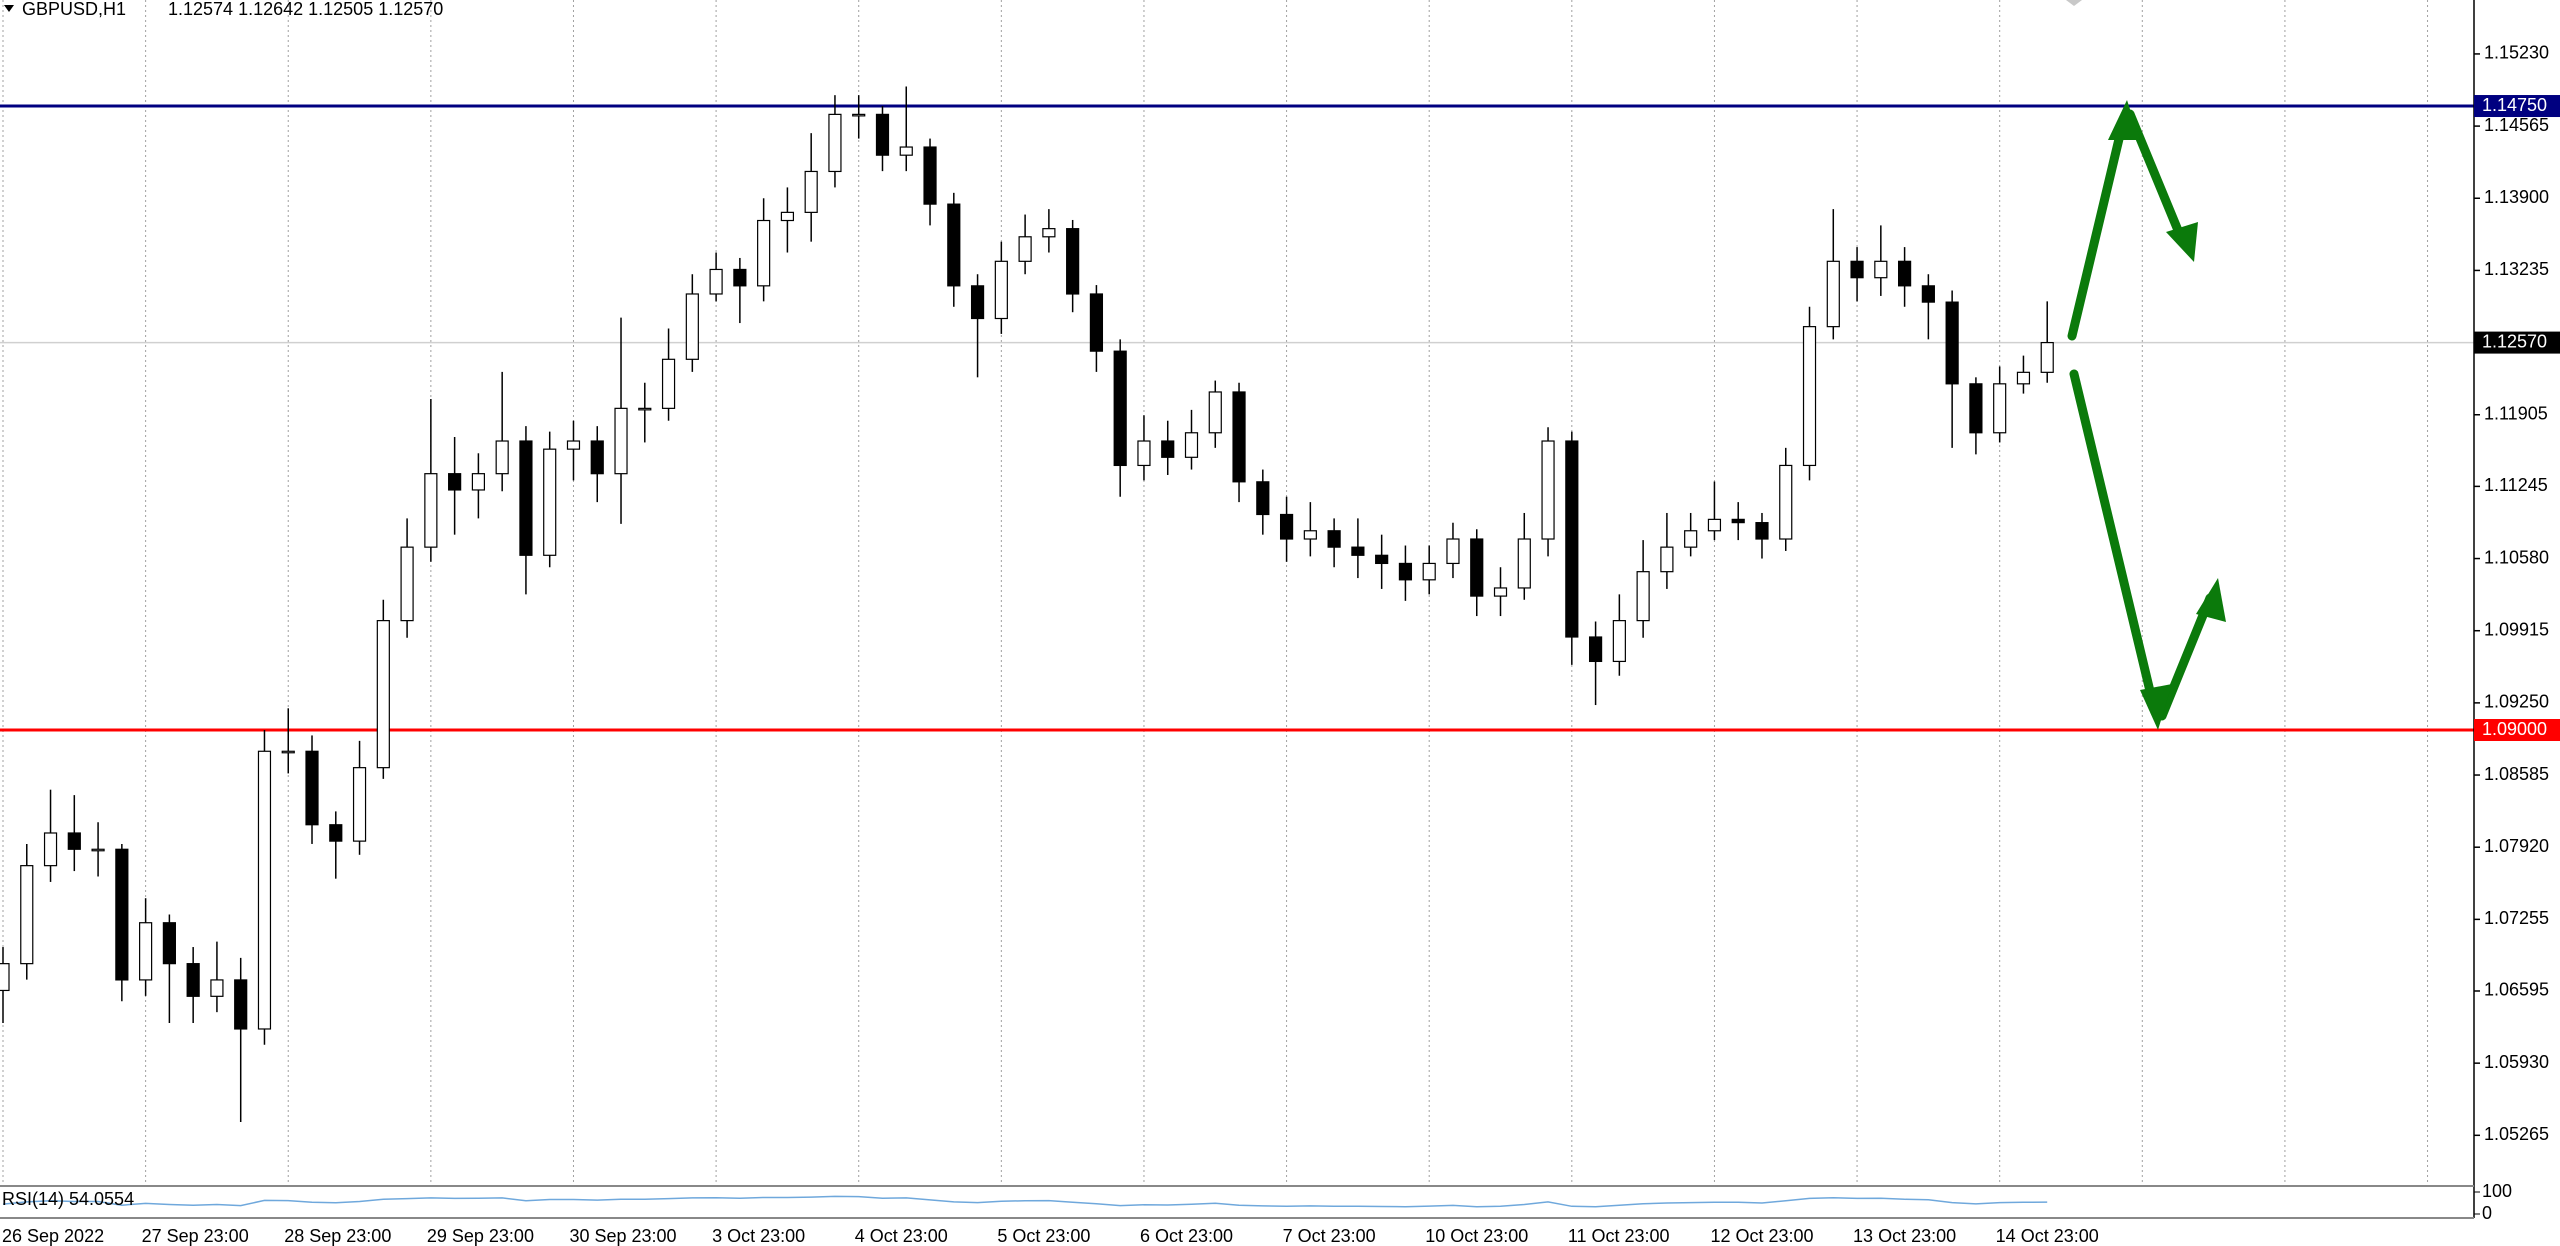 The height and width of the screenshot is (1246, 2560). Describe the element at coordinates (2497, 1191) in the screenshot. I see `rsi-tick-label: 100` at that location.